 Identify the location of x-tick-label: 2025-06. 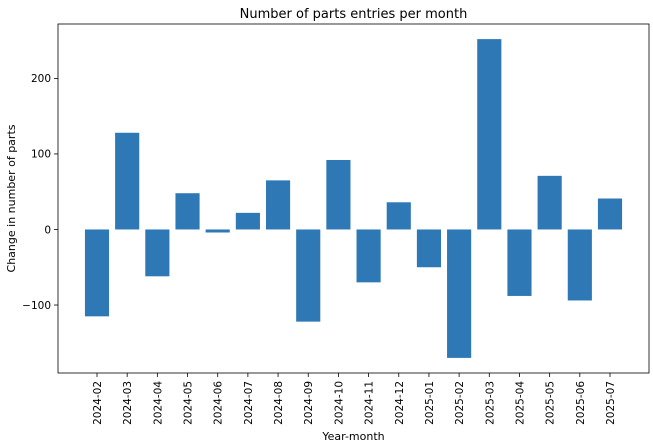
(581, 403).